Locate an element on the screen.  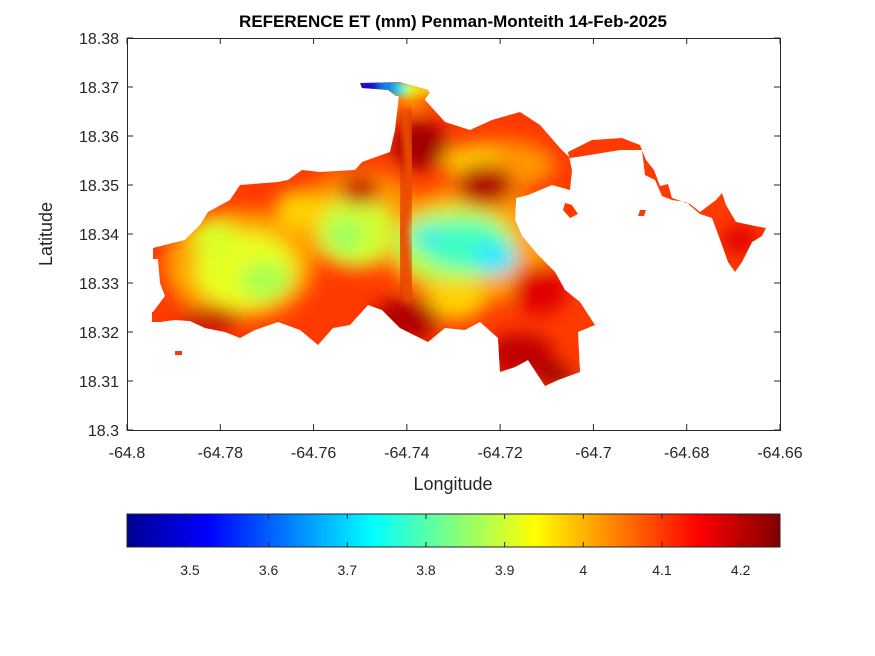
colorbar-tick-label: 3.5 is located at coordinates (190, 570).